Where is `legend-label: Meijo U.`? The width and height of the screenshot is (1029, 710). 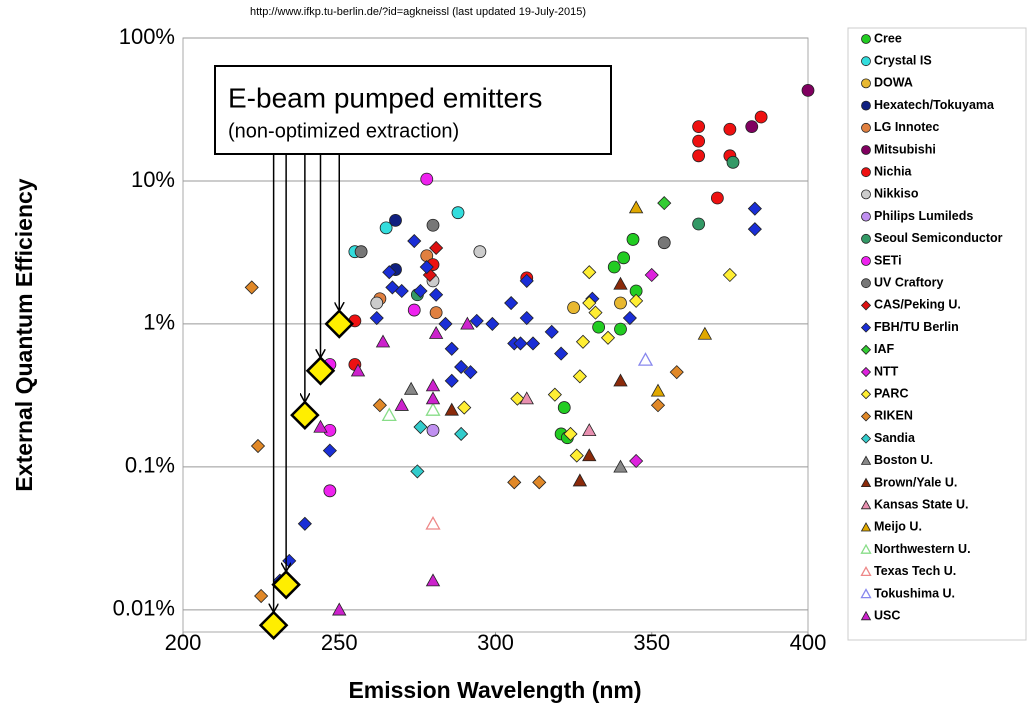 legend-label: Meijo U. is located at coordinates (898, 527).